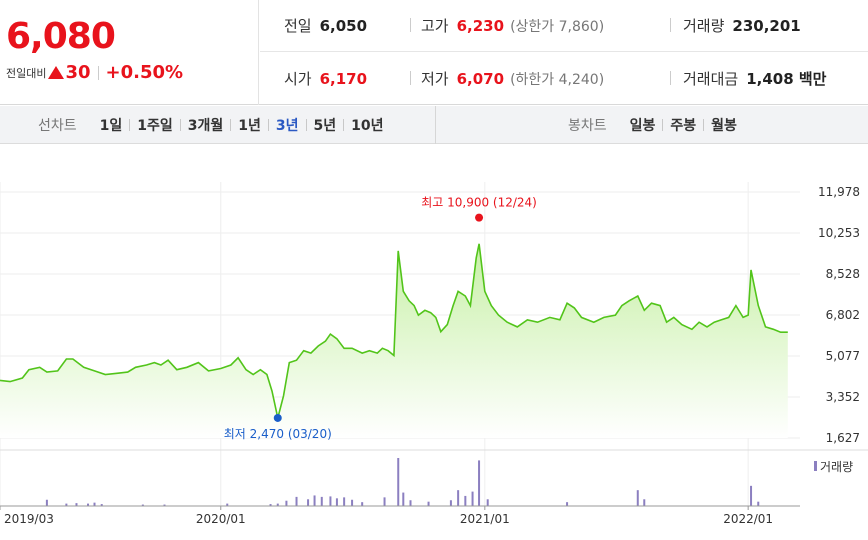  Describe the element at coordinates (400, 515) in the screenshot. I see `x-axis: 2019/03 2020/01 2021/01 2022/01` at that location.